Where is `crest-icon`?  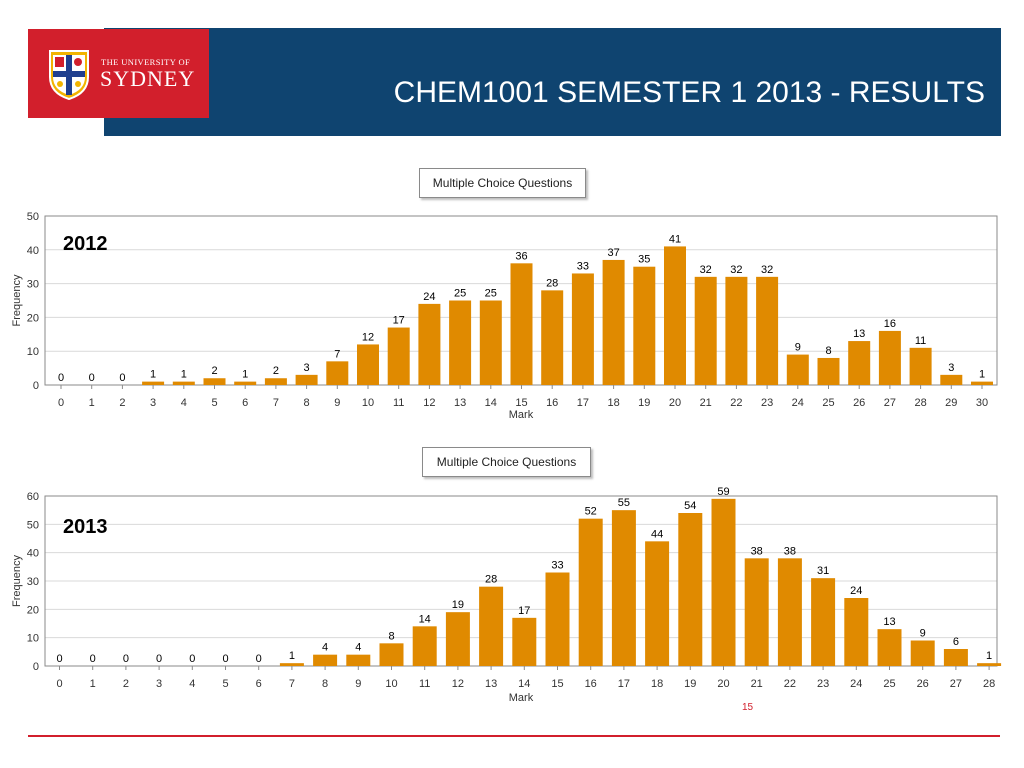 crest-icon is located at coordinates (69, 75).